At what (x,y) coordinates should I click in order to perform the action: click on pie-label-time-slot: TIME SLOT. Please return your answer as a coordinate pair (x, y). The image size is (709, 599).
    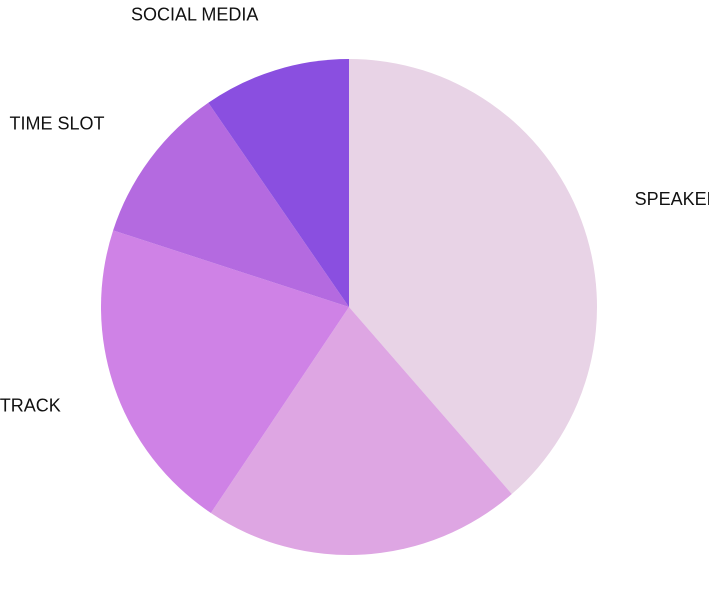
    Looking at the image, I should click on (57, 123).